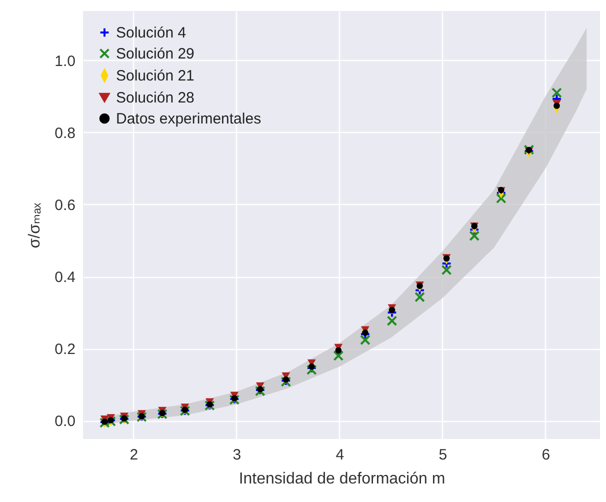 The width and height of the screenshot is (606, 502). What do you see at coordinates (546, 455) in the screenshot?
I see `x-tick-label: 6` at bounding box center [546, 455].